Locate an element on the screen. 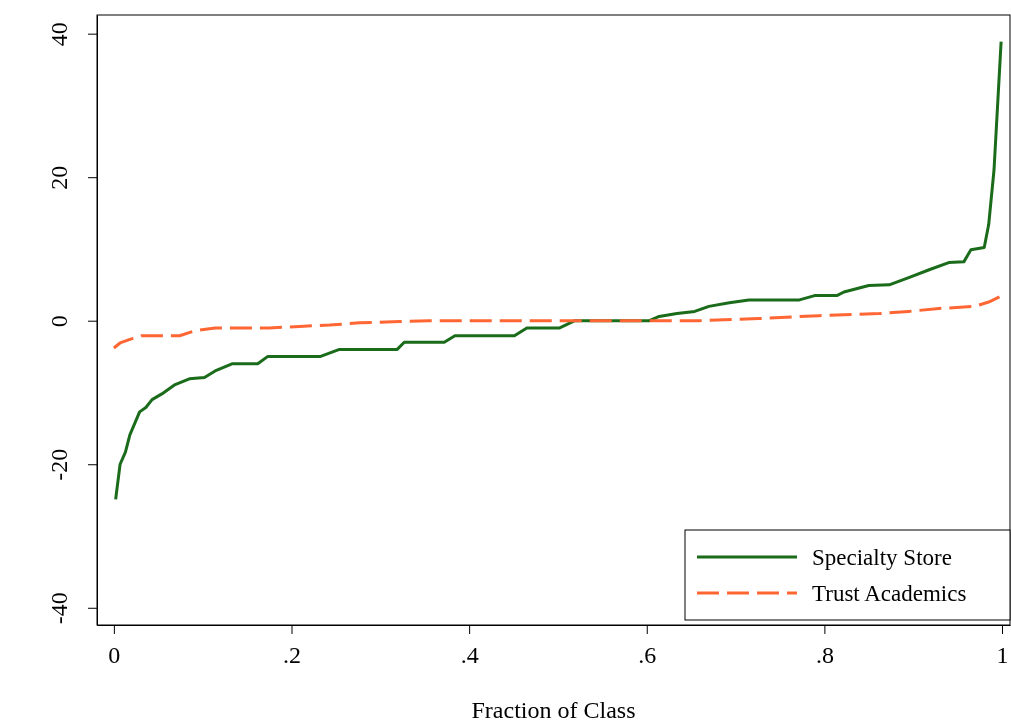 The image size is (1011, 724). x-tick-label: .8 is located at coordinates (824, 655).